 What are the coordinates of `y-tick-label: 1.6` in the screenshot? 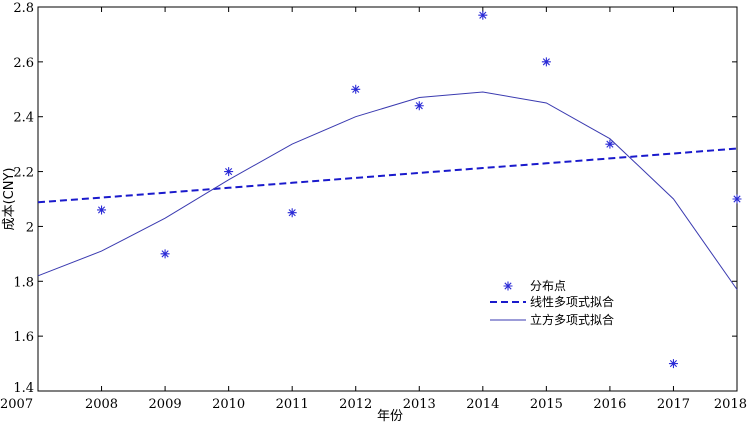 It's located at (23, 337).